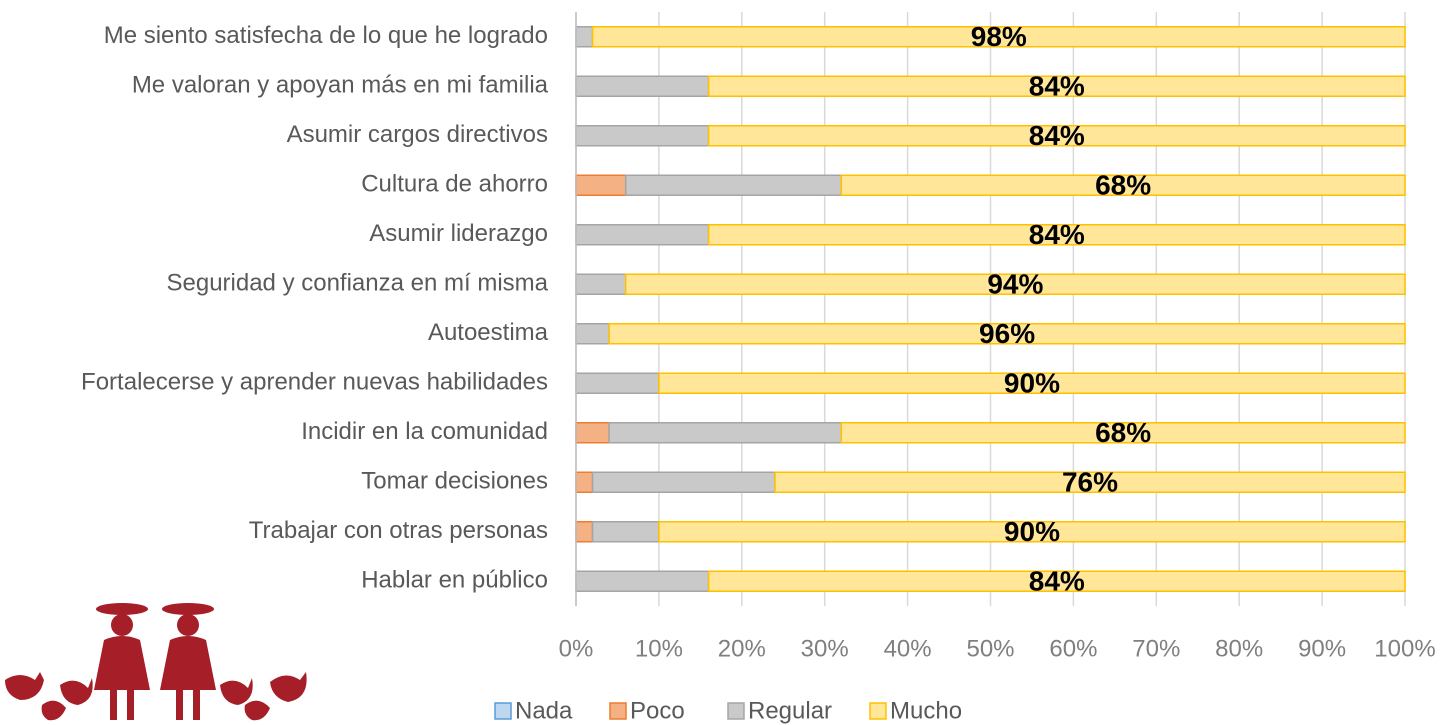 The image size is (1442, 725). Describe the element at coordinates (790, 710) in the screenshot. I see `legend-label: Regular` at that location.